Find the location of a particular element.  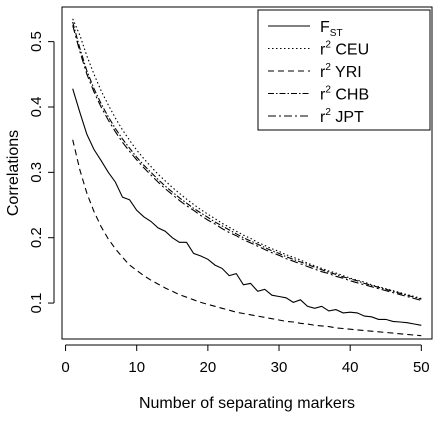

y-axis: 0.1 0.2 0.3 0.4 0.5 is located at coordinates (41, 172).